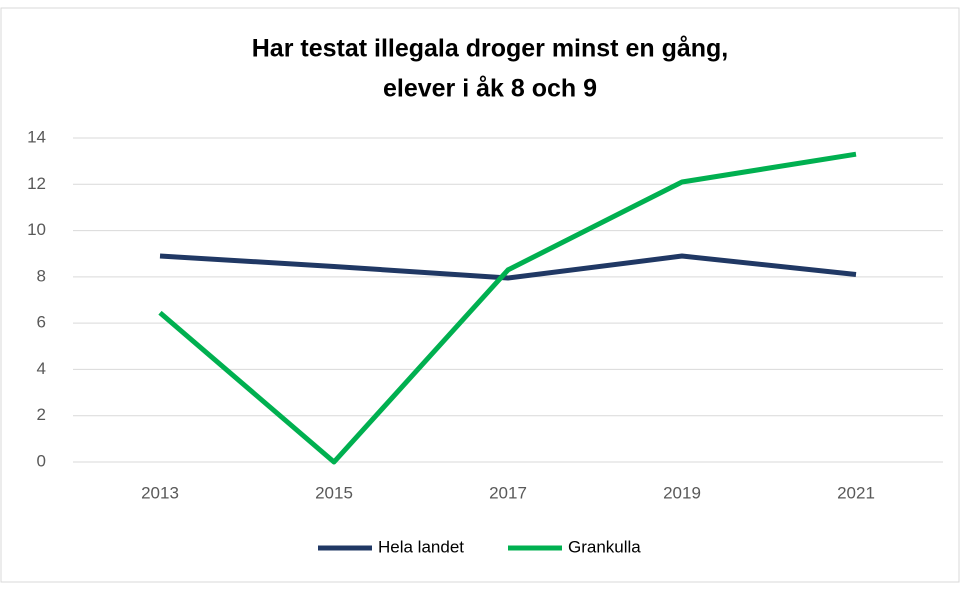 The image size is (961, 589). I want to click on legend-label: Hela landet, so click(421, 546).